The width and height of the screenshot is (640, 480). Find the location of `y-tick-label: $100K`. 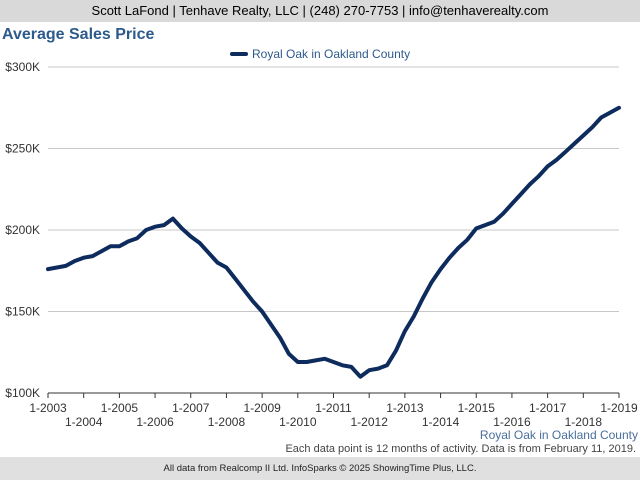

y-tick-label: $100K is located at coordinates (22, 393).